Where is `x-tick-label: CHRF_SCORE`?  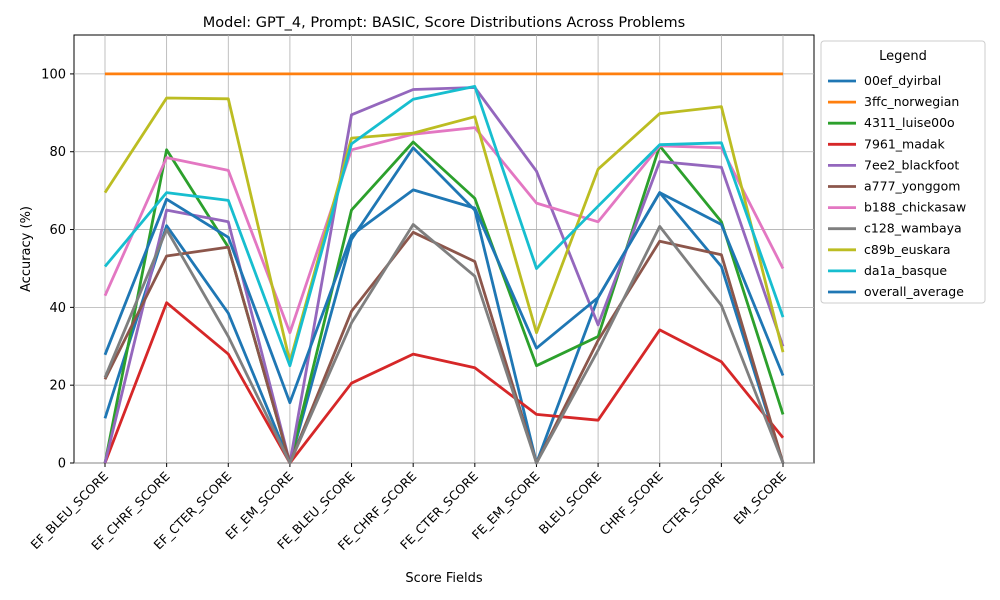
x-tick-label: CHRF_SCORE is located at coordinates (631, 503).